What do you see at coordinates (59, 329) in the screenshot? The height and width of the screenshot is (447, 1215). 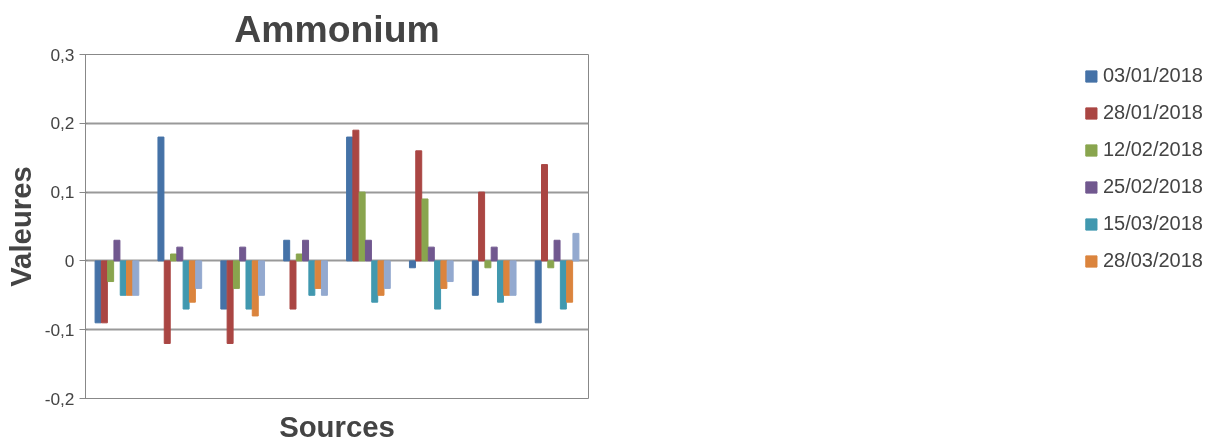 I see `y-tick-label: -0,1` at bounding box center [59, 329].